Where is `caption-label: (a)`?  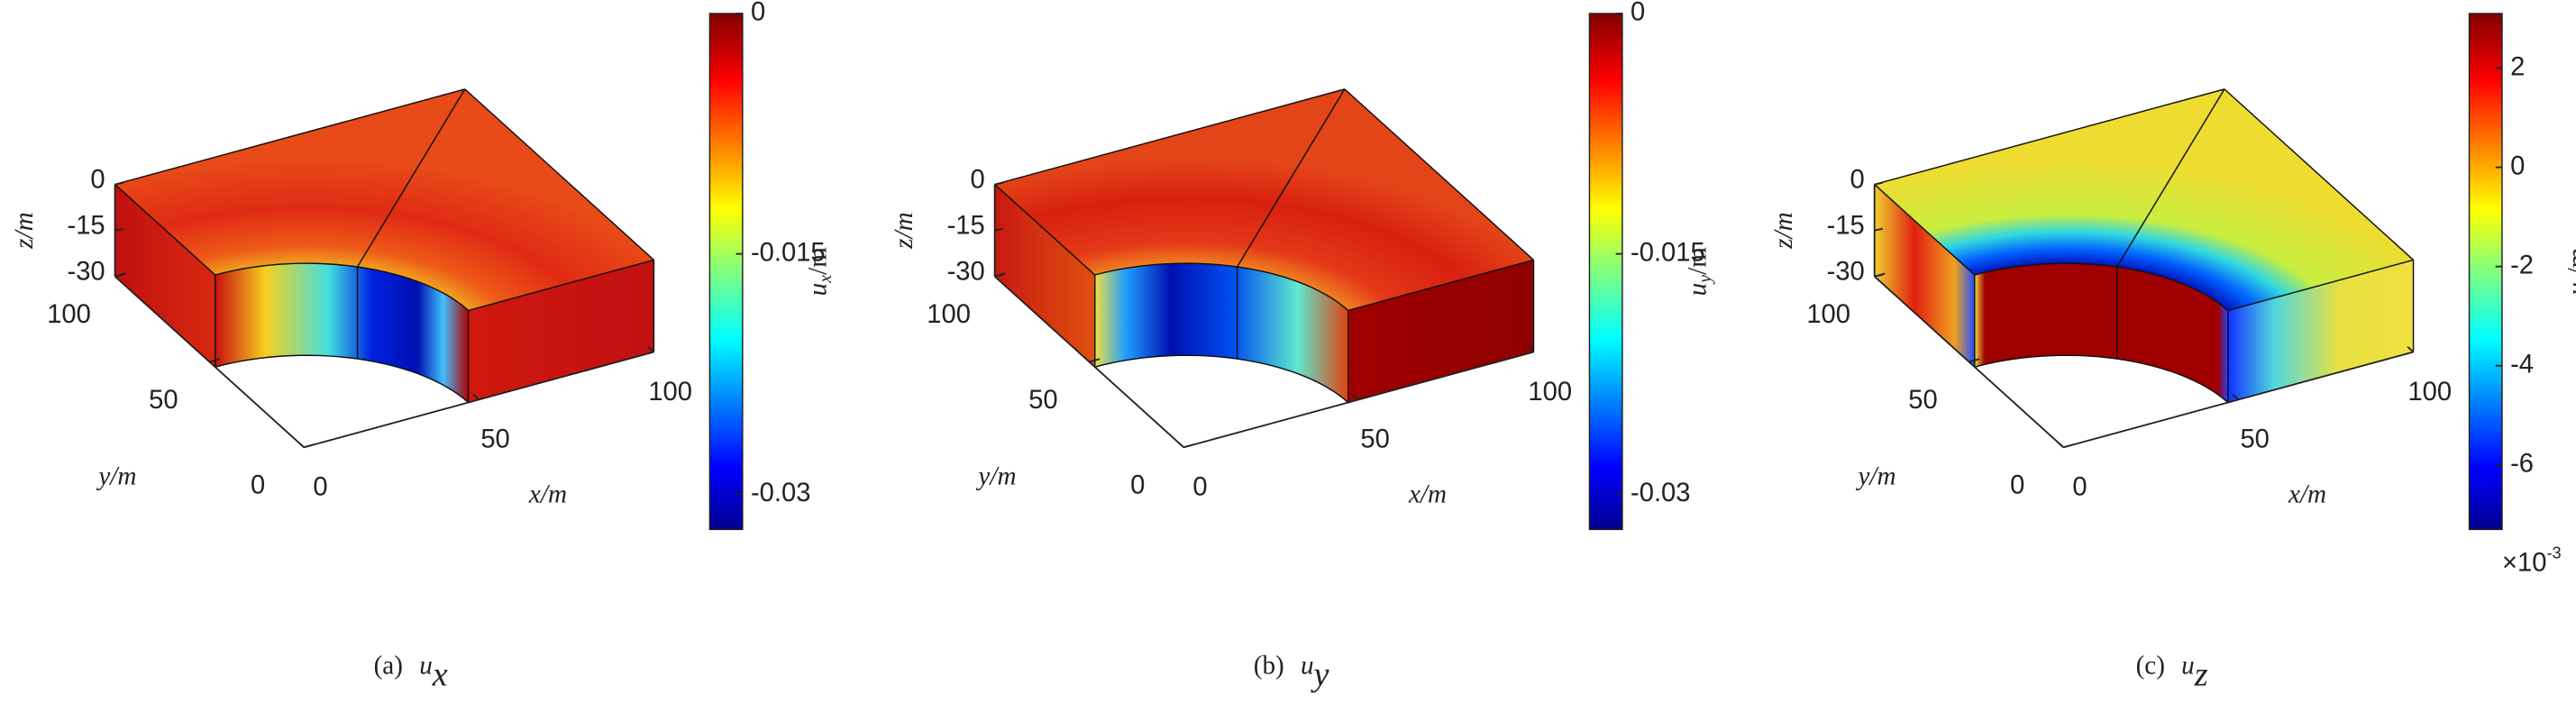 caption-label: (a) is located at coordinates (388, 665).